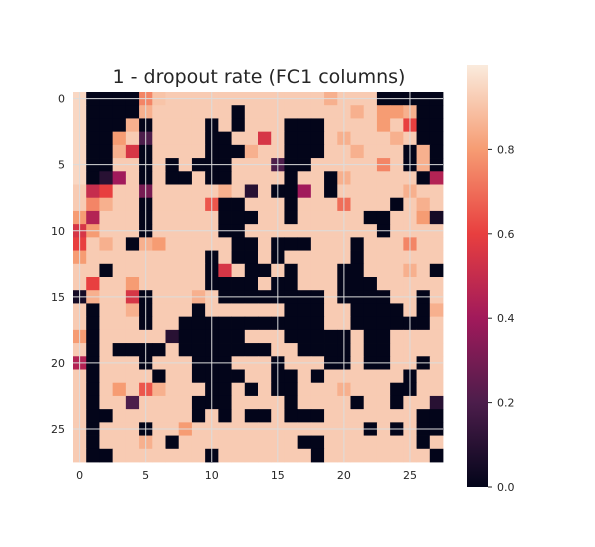 The width and height of the screenshot is (595, 547). Describe the element at coordinates (278, 475) in the screenshot. I see `x-tick-label: 15` at that location.